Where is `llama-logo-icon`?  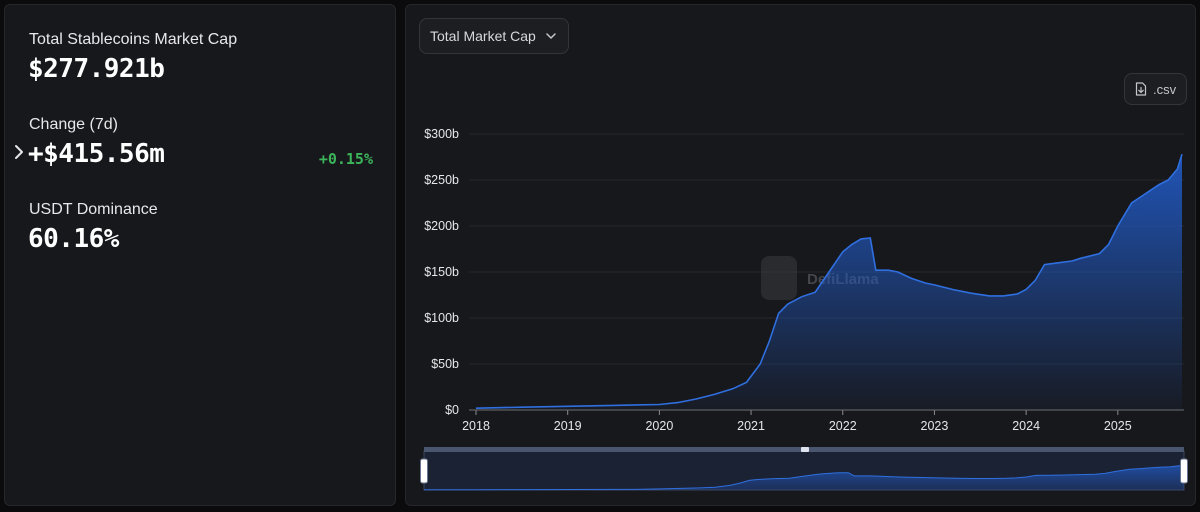 llama-logo-icon is located at coordinates (779, 278).